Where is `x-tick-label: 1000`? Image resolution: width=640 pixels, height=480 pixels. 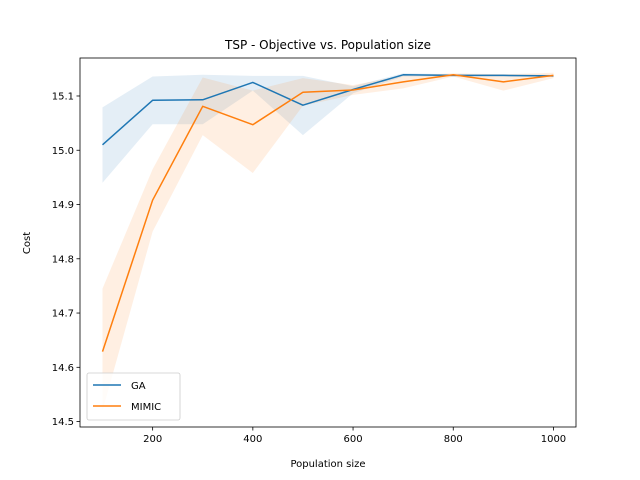 x-tick-label: 1000 is located at coordinates (553, 439).